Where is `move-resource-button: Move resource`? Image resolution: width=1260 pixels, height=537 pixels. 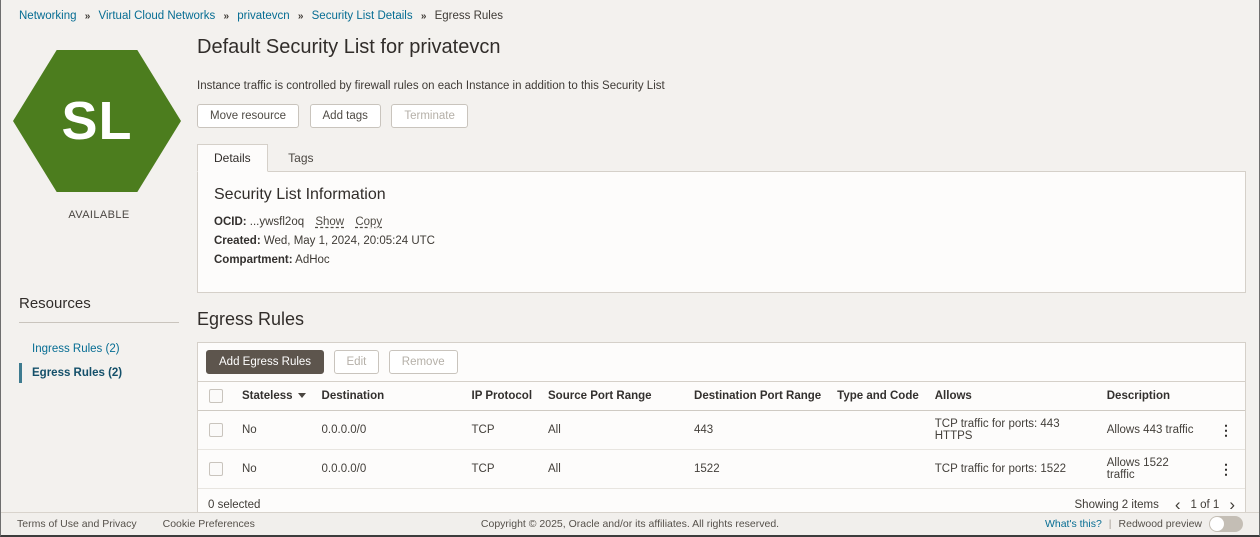
move-resource-button: Move resource is located at coordinates (248, 116).